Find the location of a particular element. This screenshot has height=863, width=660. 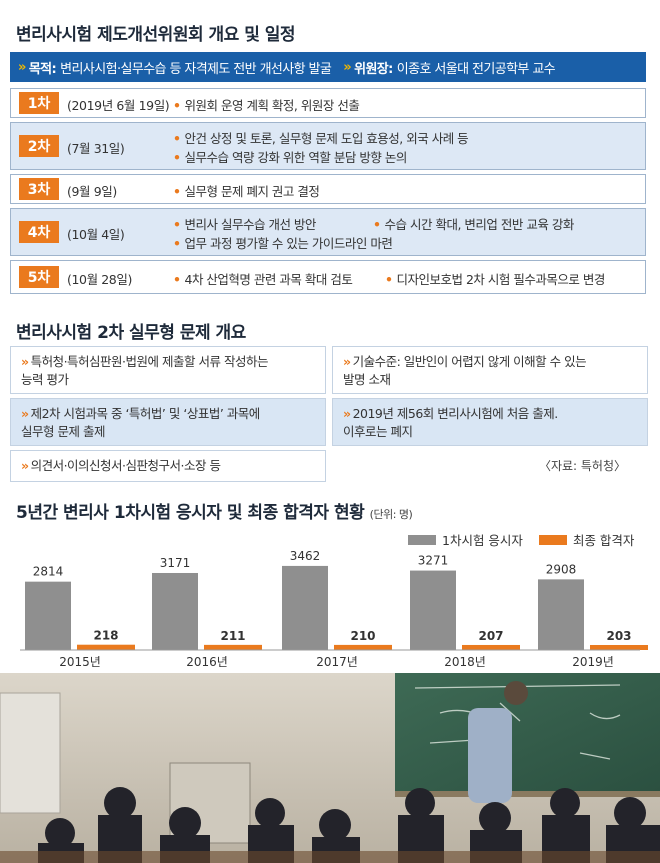

schedule-badge: 5차 is located at coordinates (39, 277).